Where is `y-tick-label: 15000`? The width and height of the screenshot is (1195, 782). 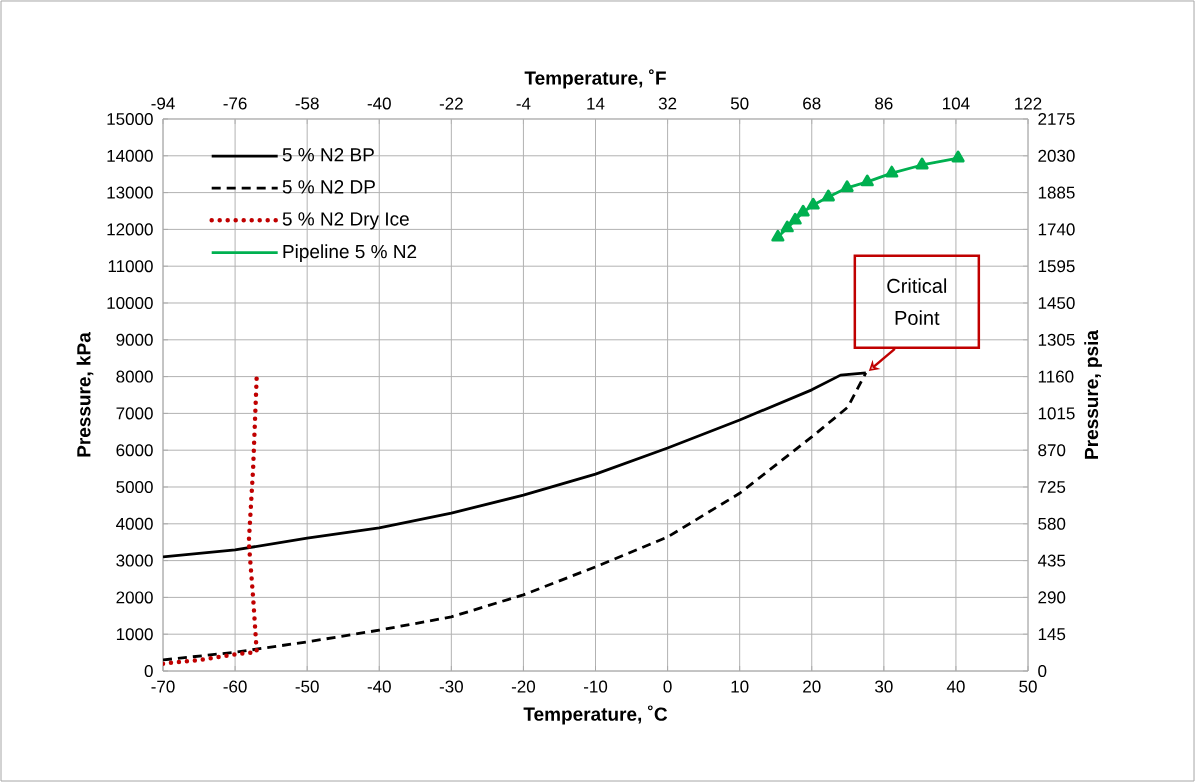
y-tick-label: 15000 is located at coordinates (130, 119).